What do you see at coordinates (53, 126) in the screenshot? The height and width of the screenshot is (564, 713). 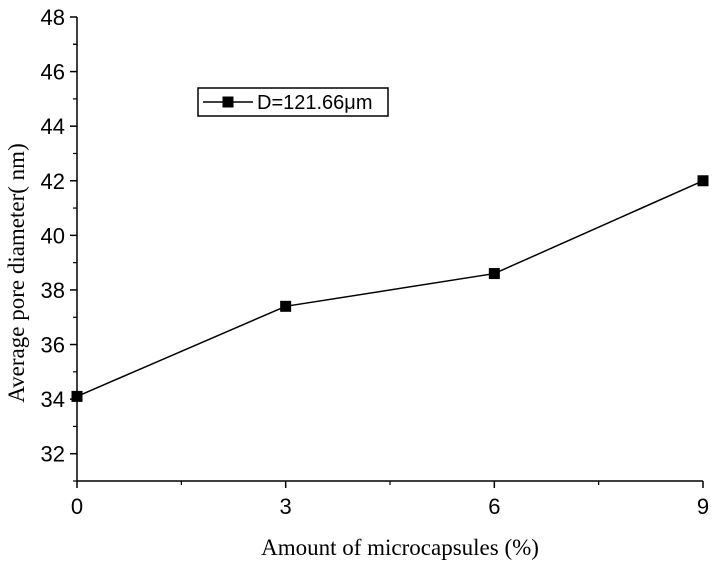 I see `y-tick-label: 44` at bounding box center [53, 126].